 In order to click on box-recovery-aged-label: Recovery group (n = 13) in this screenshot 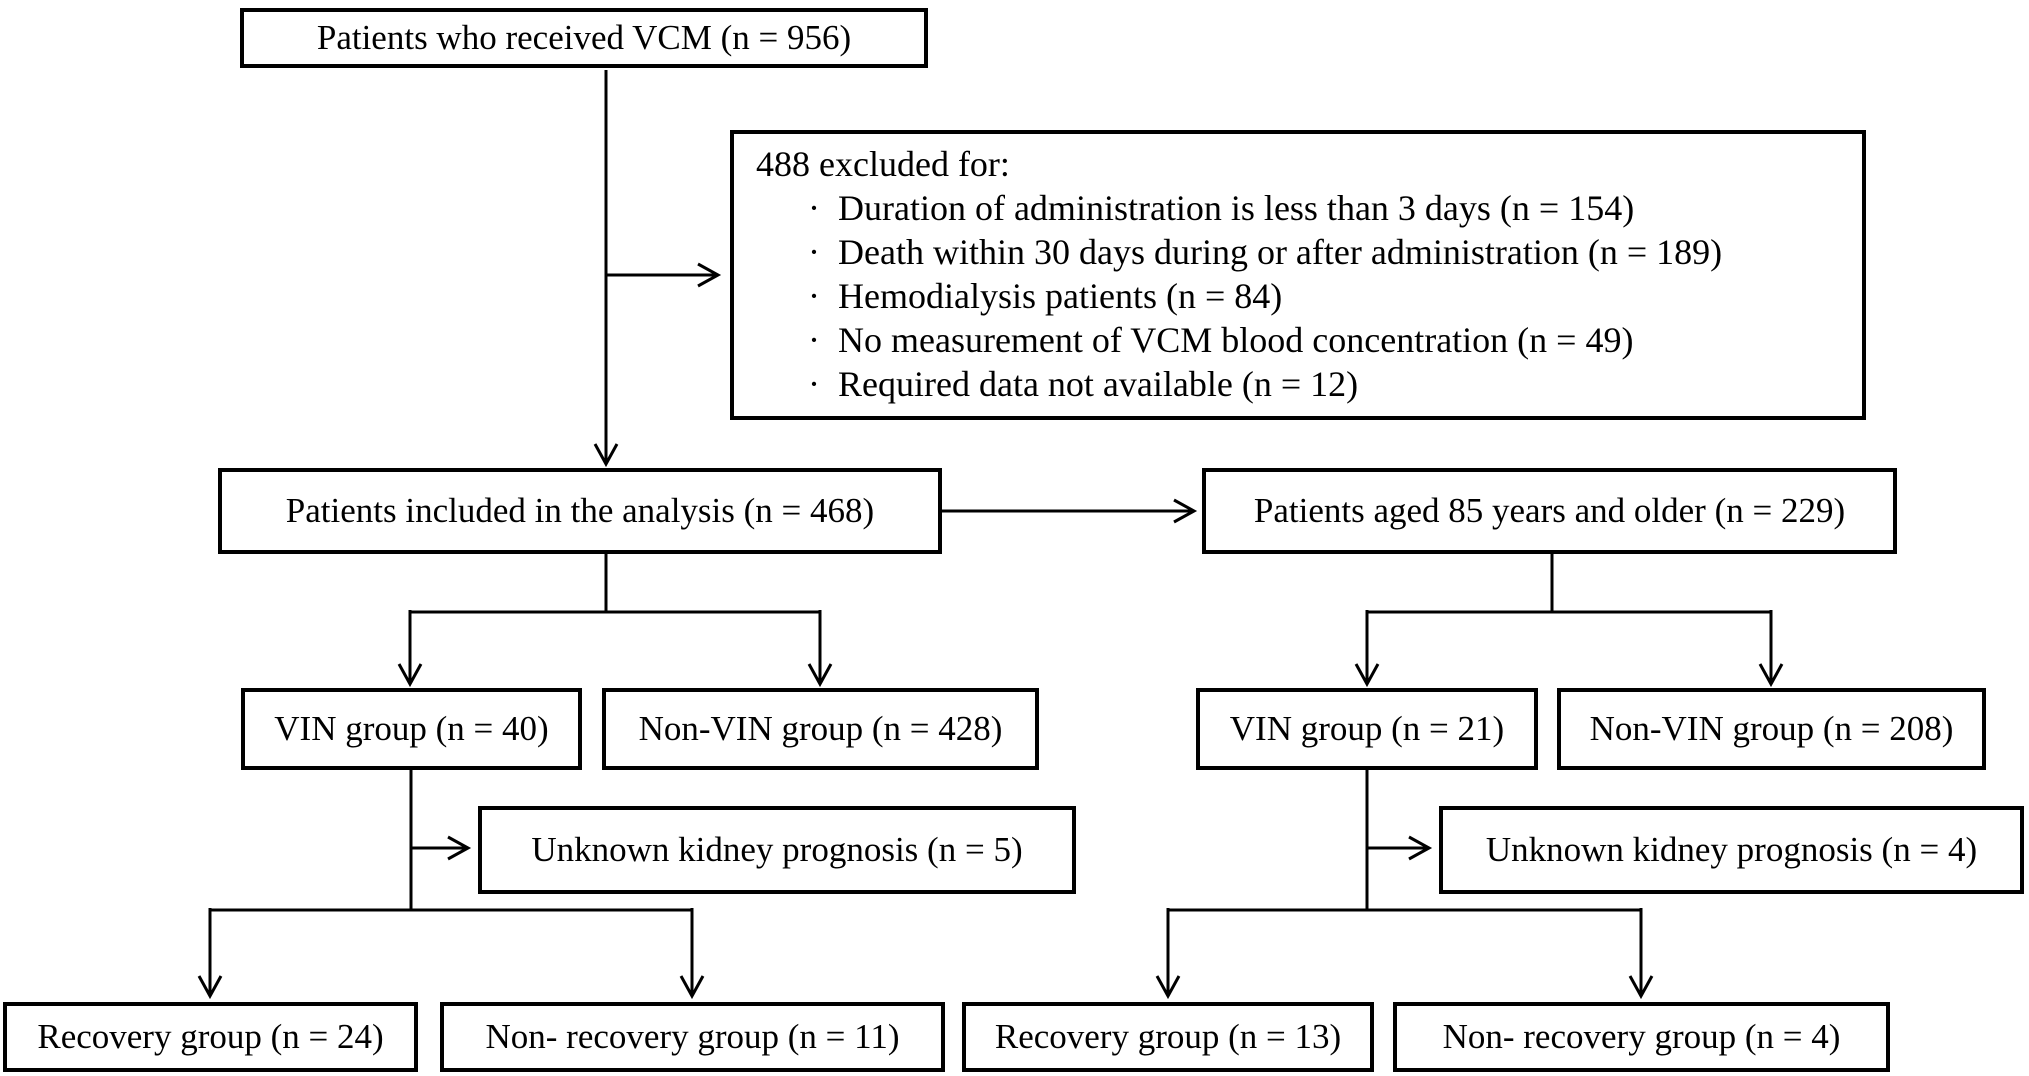, I will do `click(1168, 1036)`.